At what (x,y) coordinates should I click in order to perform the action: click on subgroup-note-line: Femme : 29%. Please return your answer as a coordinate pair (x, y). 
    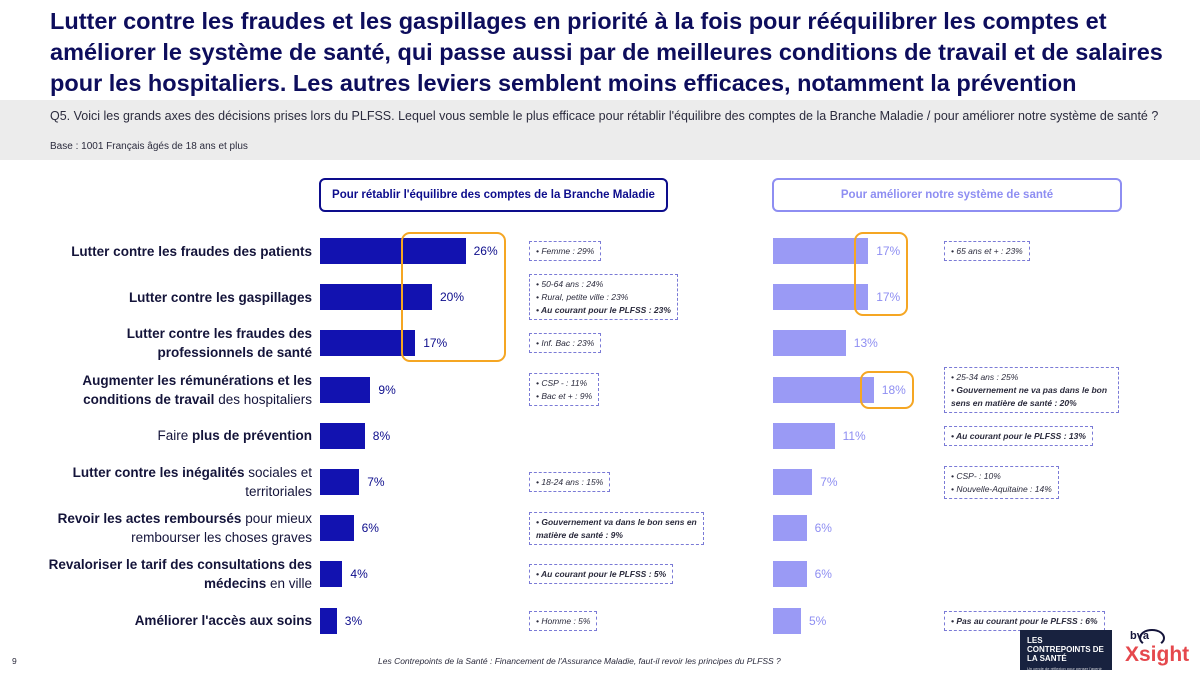
    Looking at the image, I should click on (565, 251).